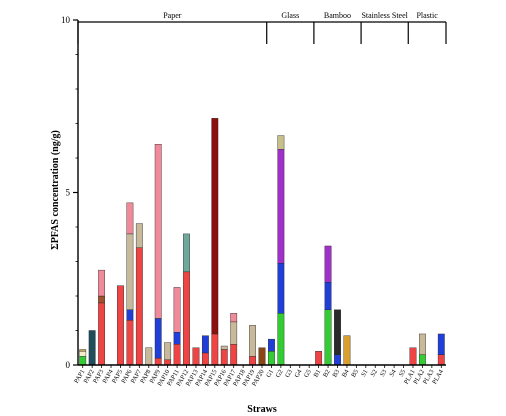  I want to click on x-tick-label-s5: S5, so click(402, 373).